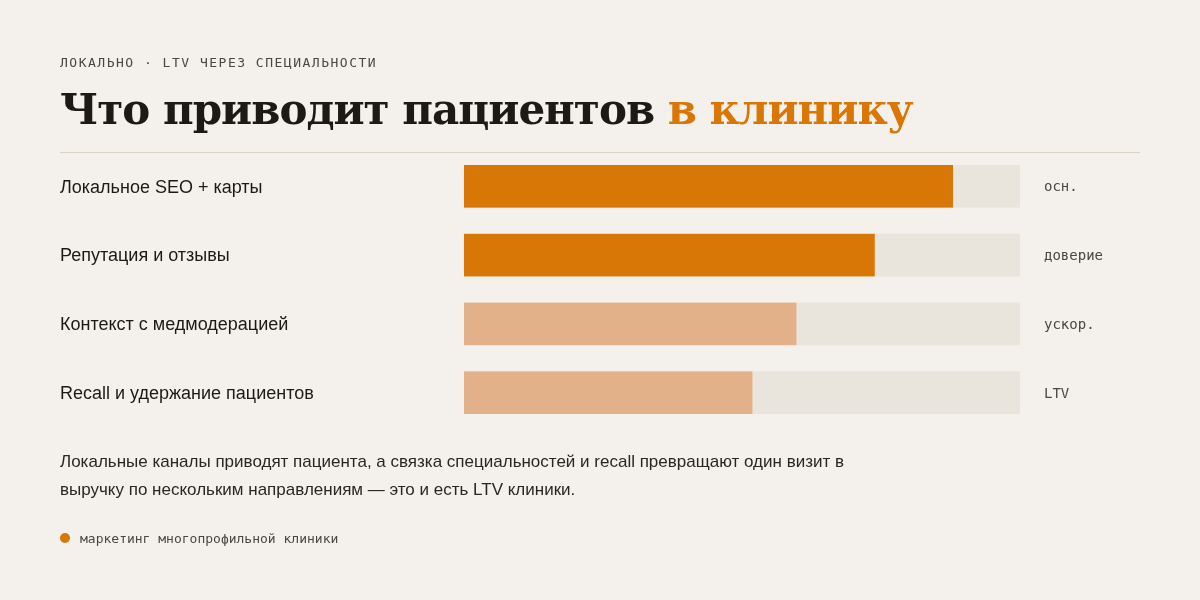 The height and width of the screenshot is (600, 1200). What do you see at coordinates (452, 475) in the screenshot?
I see `text: Локальные каналы приводят пациента, а связка специальностей и recall превращают один визит в выручку по нескольким направлениям — это и есть LTV клиники.` at bounding box center [452, 475].